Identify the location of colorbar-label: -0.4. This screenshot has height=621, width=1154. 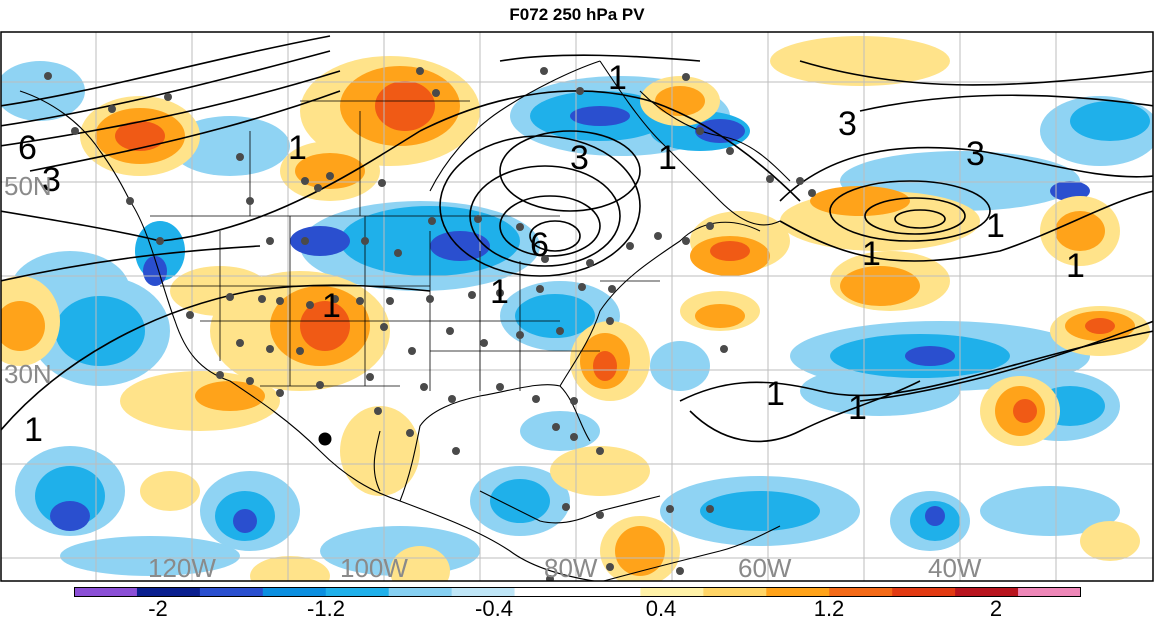
(494, 608).